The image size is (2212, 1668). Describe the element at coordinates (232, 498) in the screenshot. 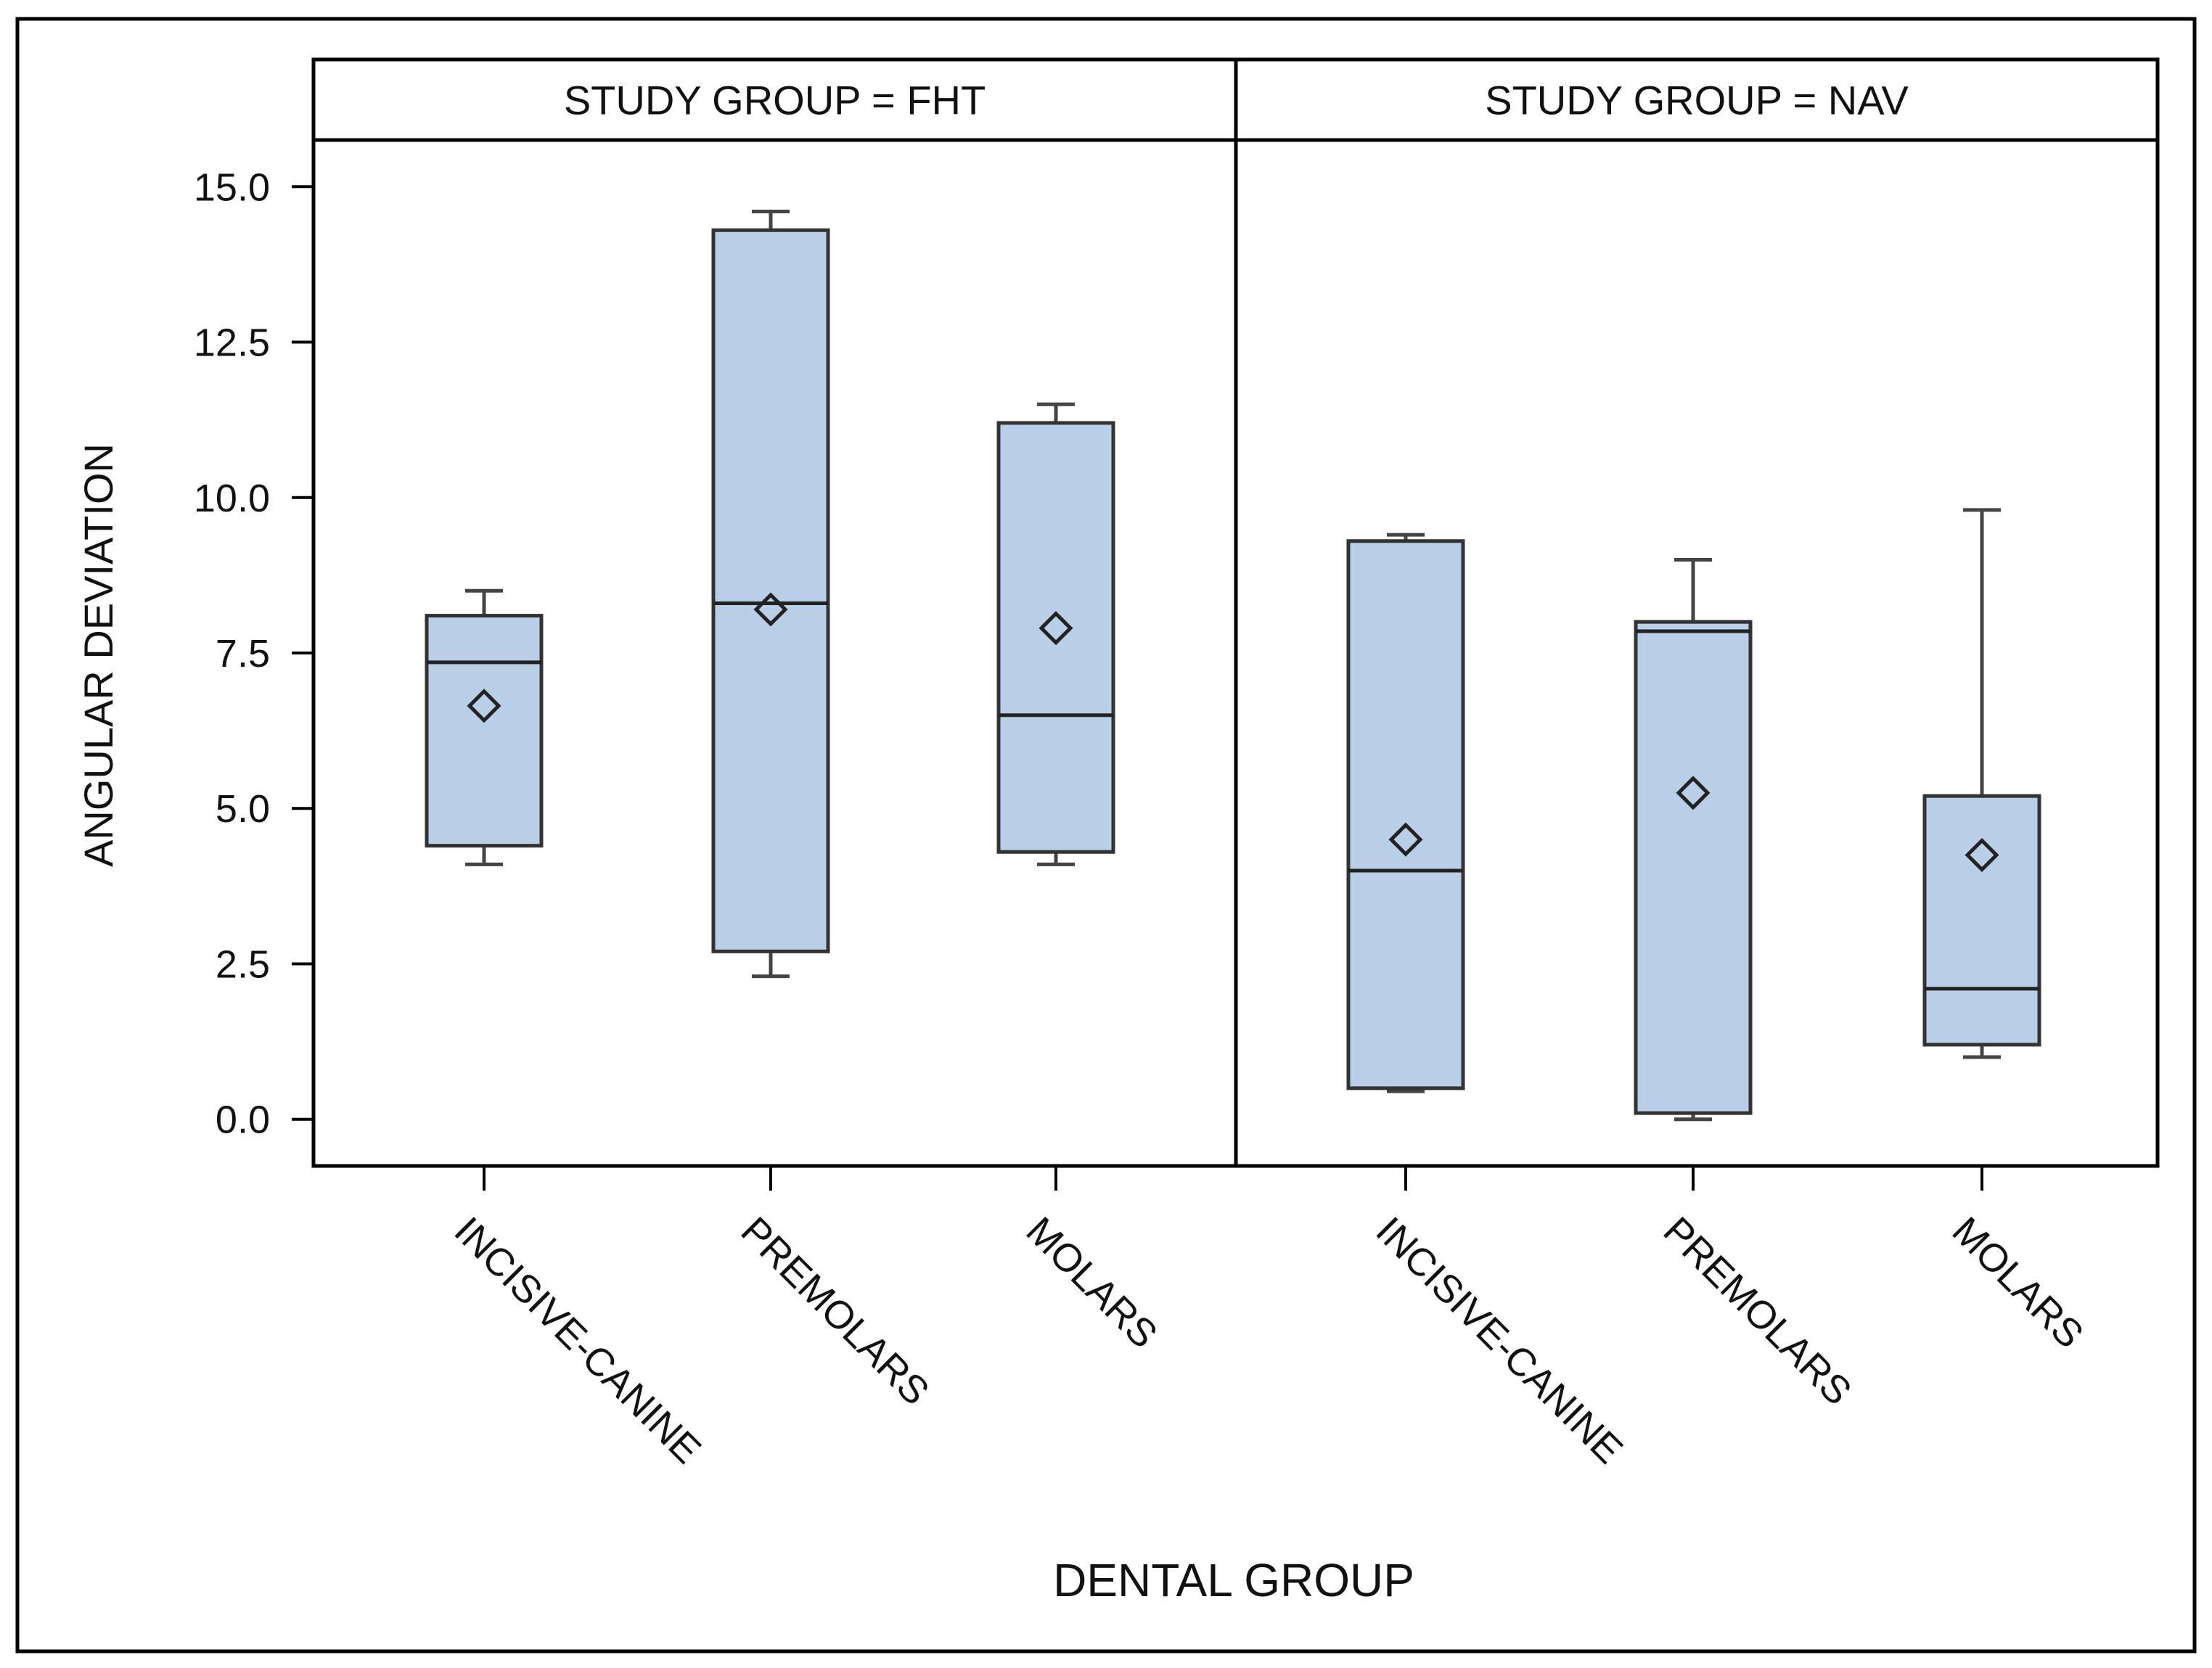

I see `y-tick-label: 10.0` at that location.